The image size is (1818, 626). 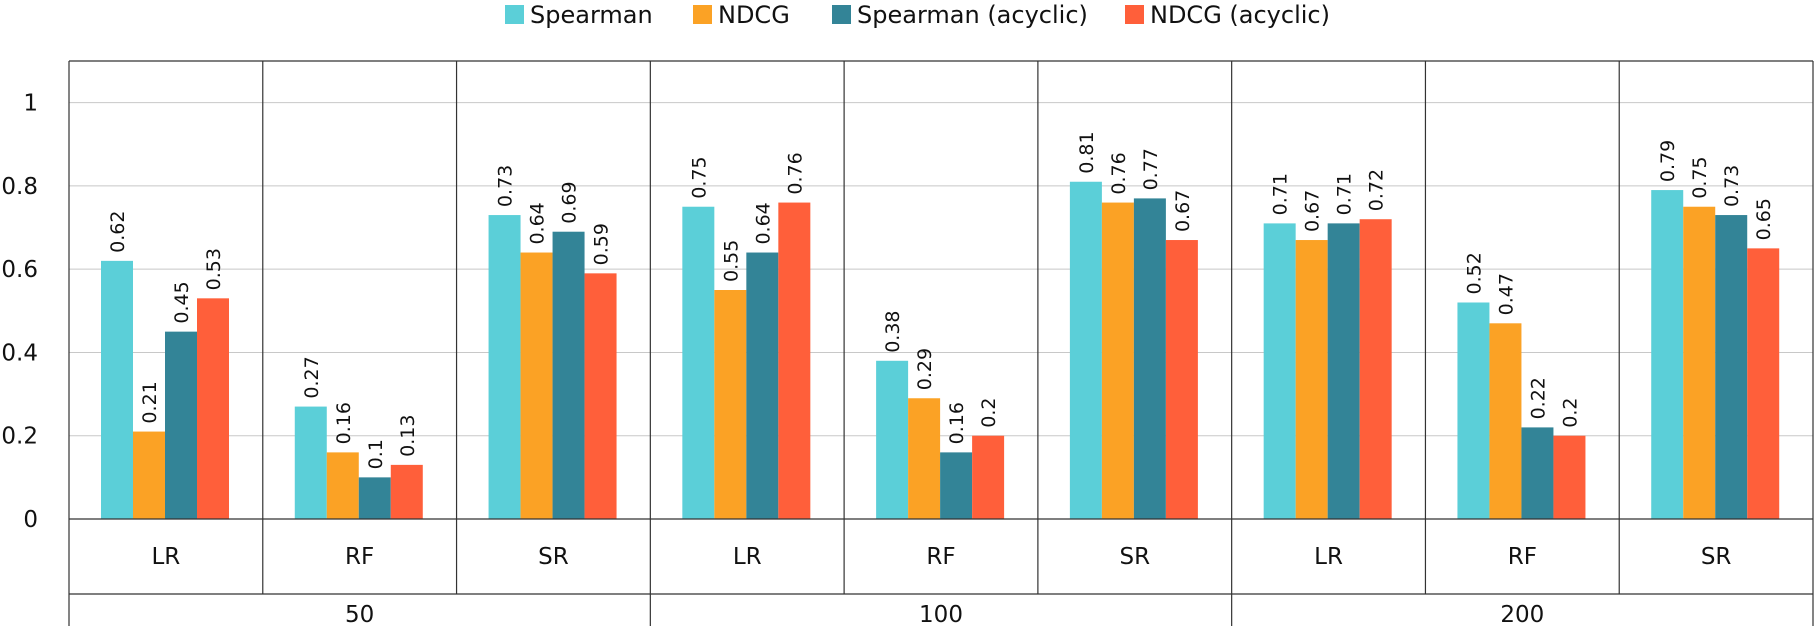 What do you see at coordinates (1538, 398) in the screenshot?
I see `bar-value-label: 0.22` at bounding box center [1538, 398].